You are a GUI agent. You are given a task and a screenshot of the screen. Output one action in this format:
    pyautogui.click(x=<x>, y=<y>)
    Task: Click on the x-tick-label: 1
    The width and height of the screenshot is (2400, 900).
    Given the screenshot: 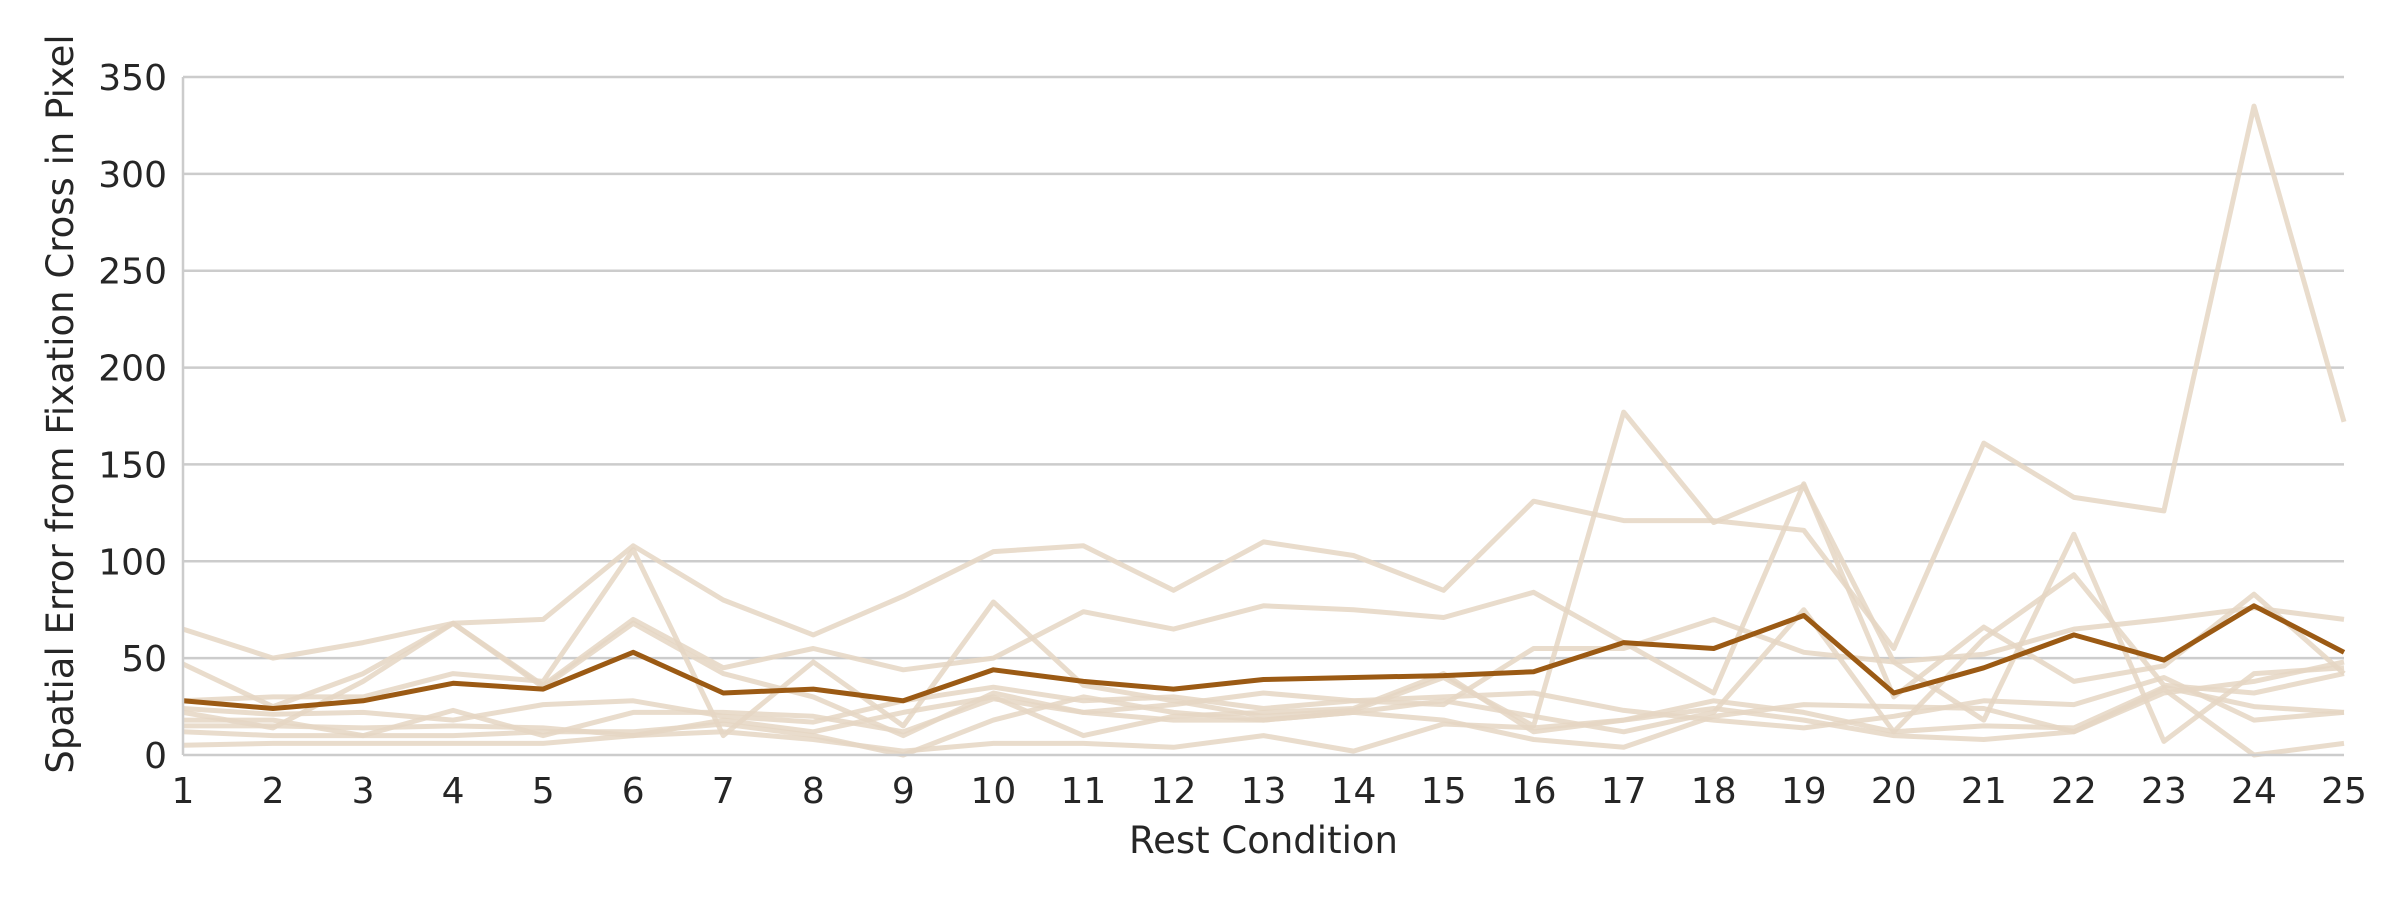 What is the action you would take?
    pyautogui.click(x=183, y=791)
    